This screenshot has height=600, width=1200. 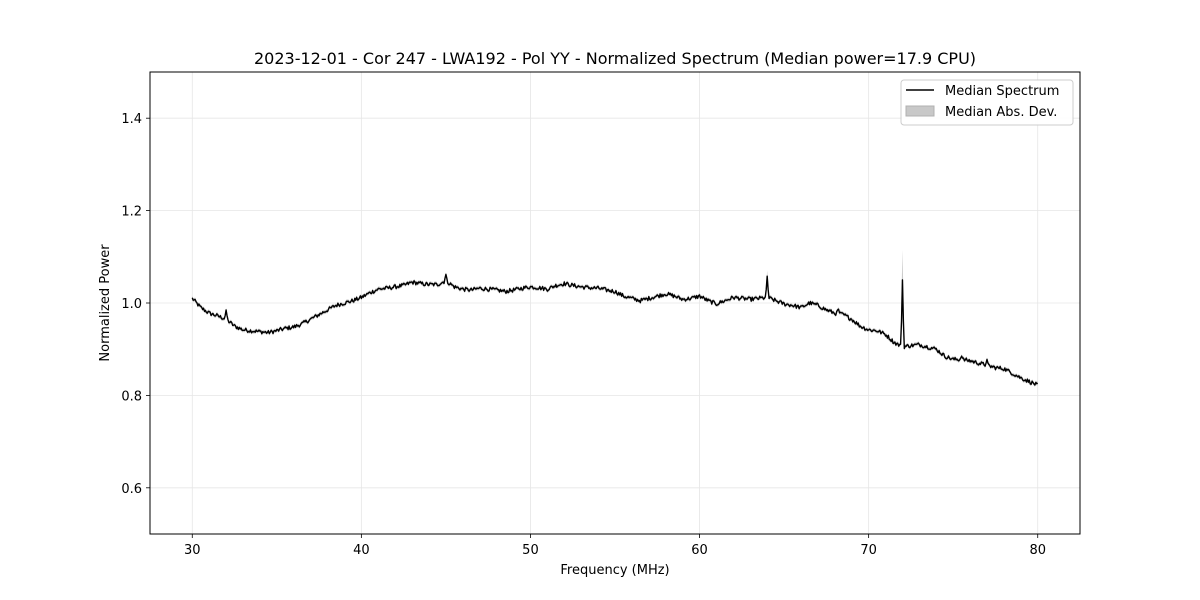 What do you see at coordinates (1002, 91) in the screenshot?
I see `legend-label-median-spectrum: Median Spectrum` at bounding box center [1002, 91].